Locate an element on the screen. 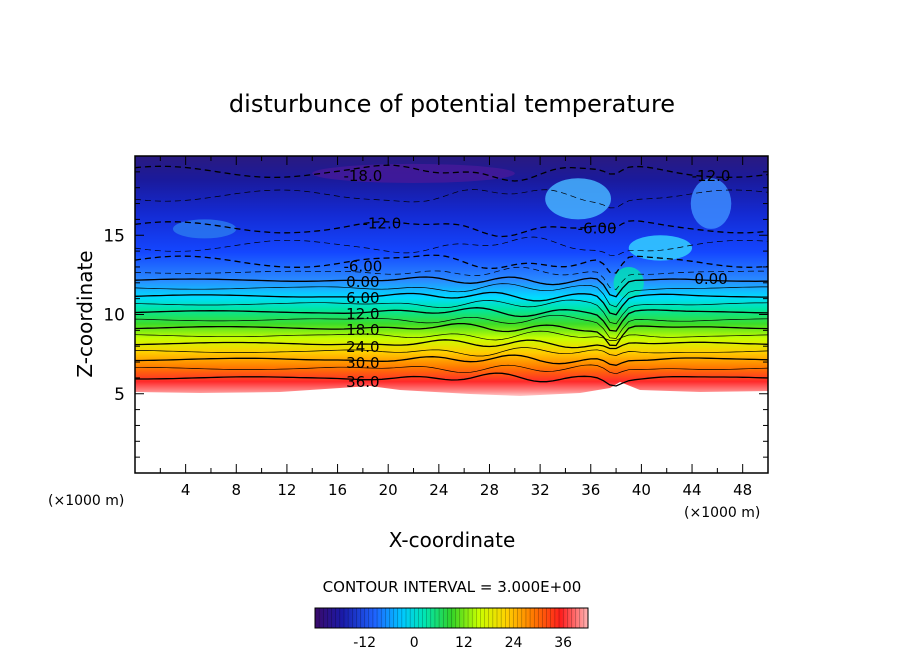 This screenshot has width=904, height=654. contour-label: 6.00 is located at coordinates (362, 298).